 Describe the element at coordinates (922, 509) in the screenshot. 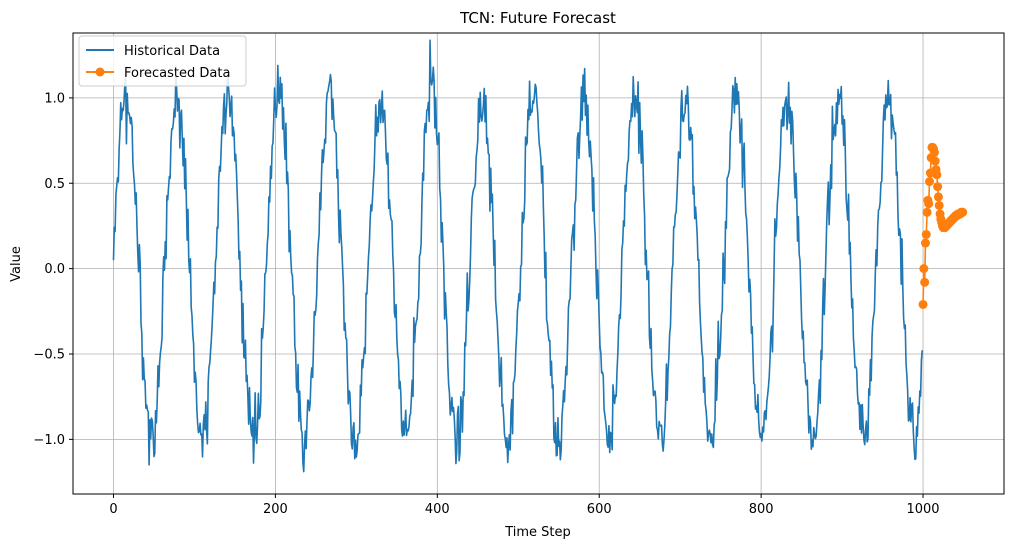

I see `x-tick-label: 1000` at that location.